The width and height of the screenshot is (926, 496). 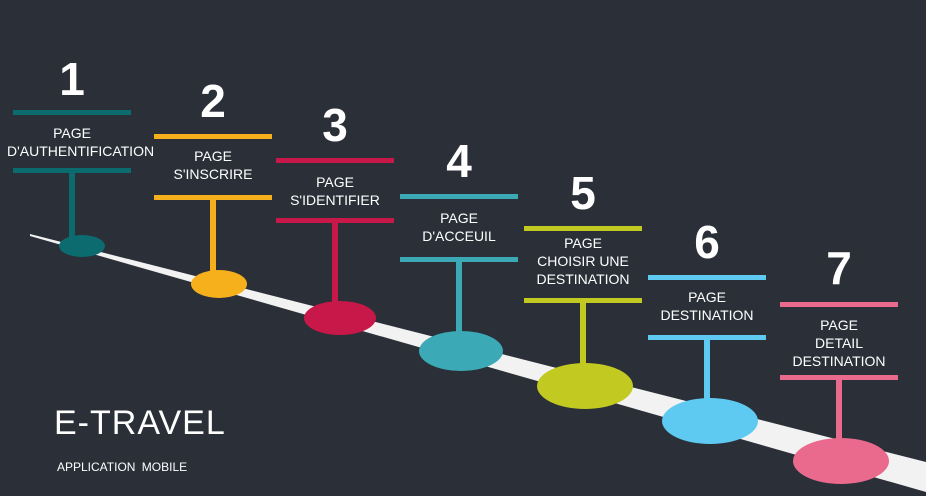 I want to click on step-7-label: PAGE DETAIL DESTINATION, so click(x=839, y=343).